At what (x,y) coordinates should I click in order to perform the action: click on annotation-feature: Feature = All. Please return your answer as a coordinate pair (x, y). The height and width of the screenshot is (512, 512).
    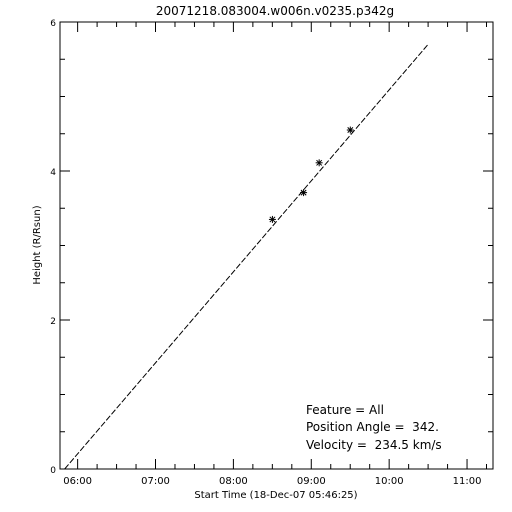
    Looking at the image, I should click on (345, 410).